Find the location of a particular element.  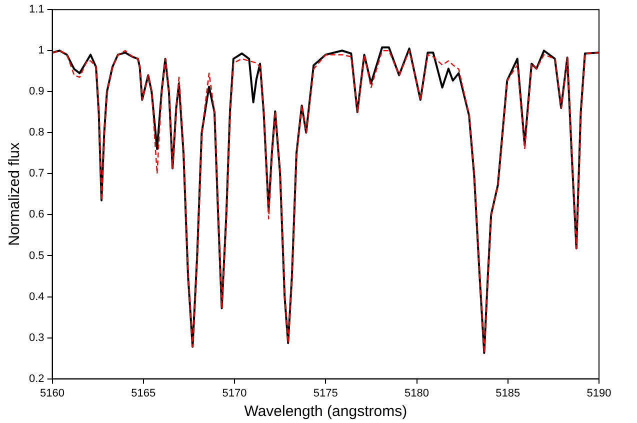

y-axis-title: Normalized flux is located at coordinates (15, 194).